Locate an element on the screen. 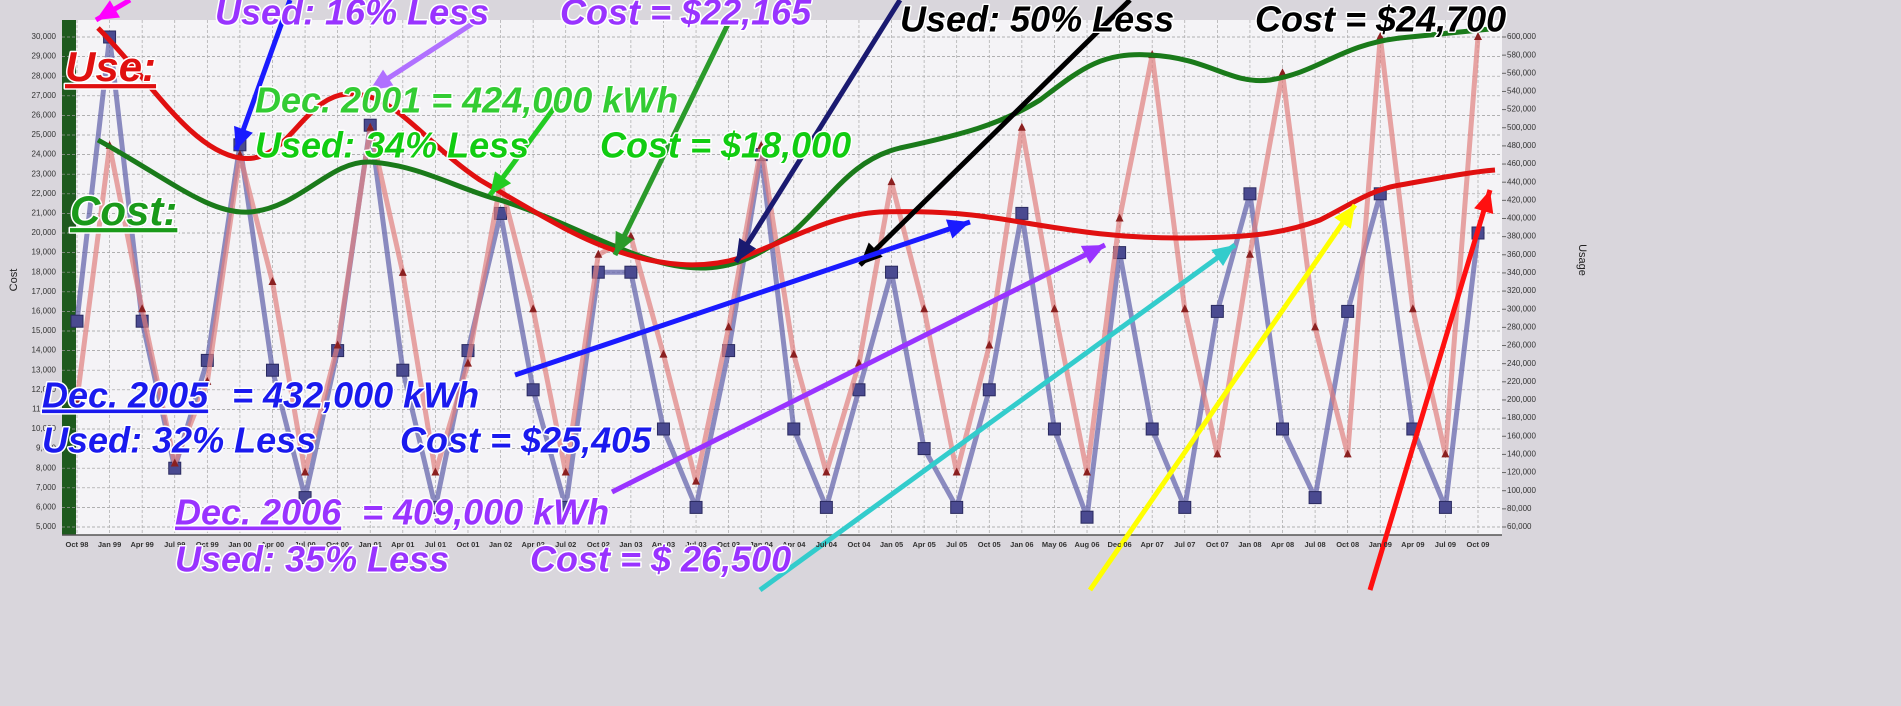 This screenshot has height=706, width=1901. x-tick-label: Oct 08 is located at coordinates (1347, 544).